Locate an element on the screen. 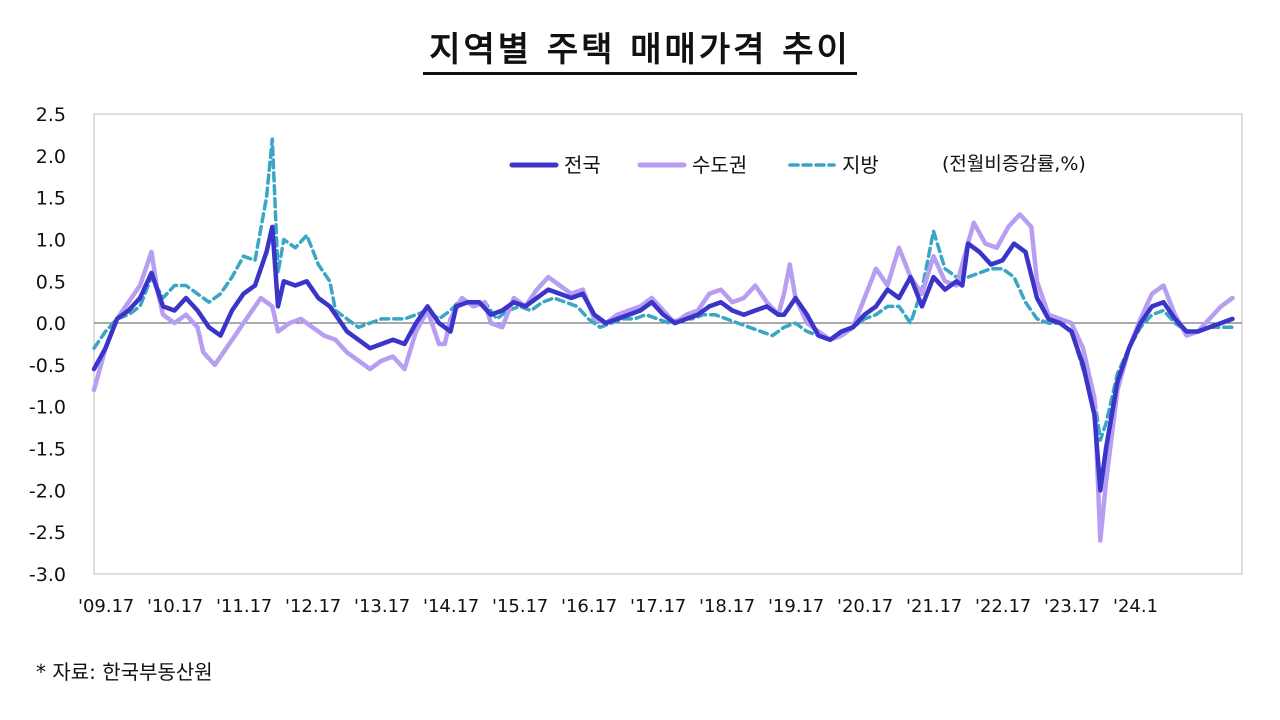  y-tick-label: -0.5 is located at coordinates (47, 366).